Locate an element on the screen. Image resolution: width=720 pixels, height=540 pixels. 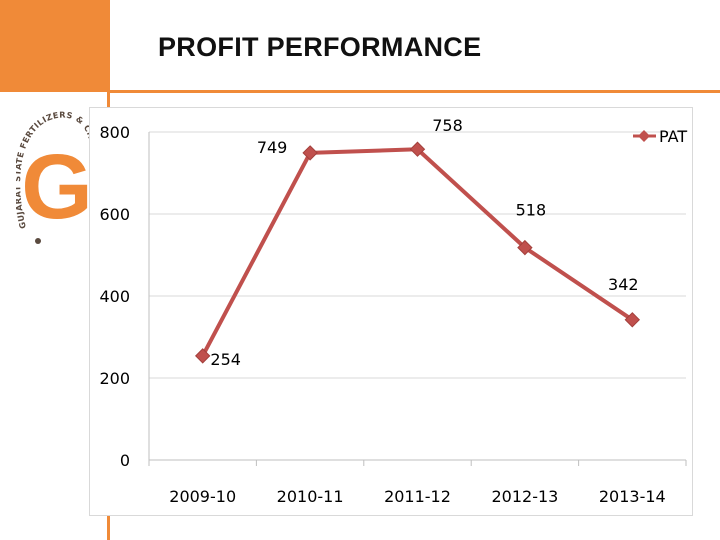
x-tick-label: 2012-13 is located at coordinates (524, 496).